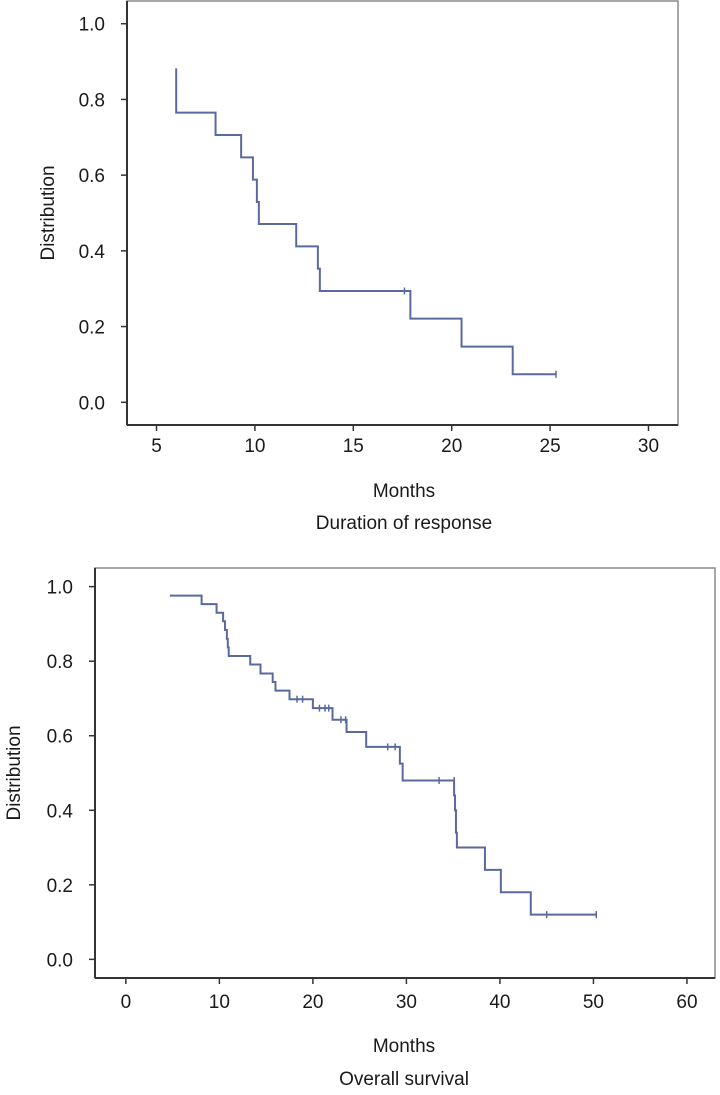 Image resolution: width=720 pixels, height=1095 pixels. Describe the element at coordinates (593, 1002) in the screenshot. I see `x-tick-label: 50` at that location.